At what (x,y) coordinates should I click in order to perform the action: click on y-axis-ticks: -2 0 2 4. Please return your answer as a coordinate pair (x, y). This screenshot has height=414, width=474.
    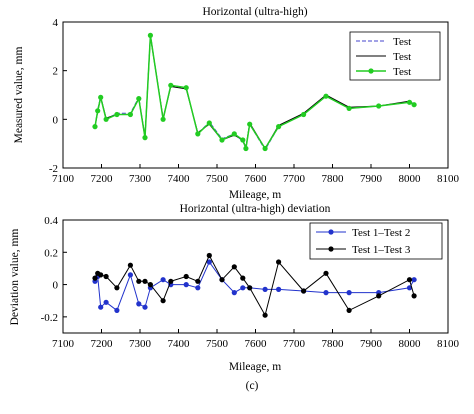
    Looking at the image, I should click on (58, 96).